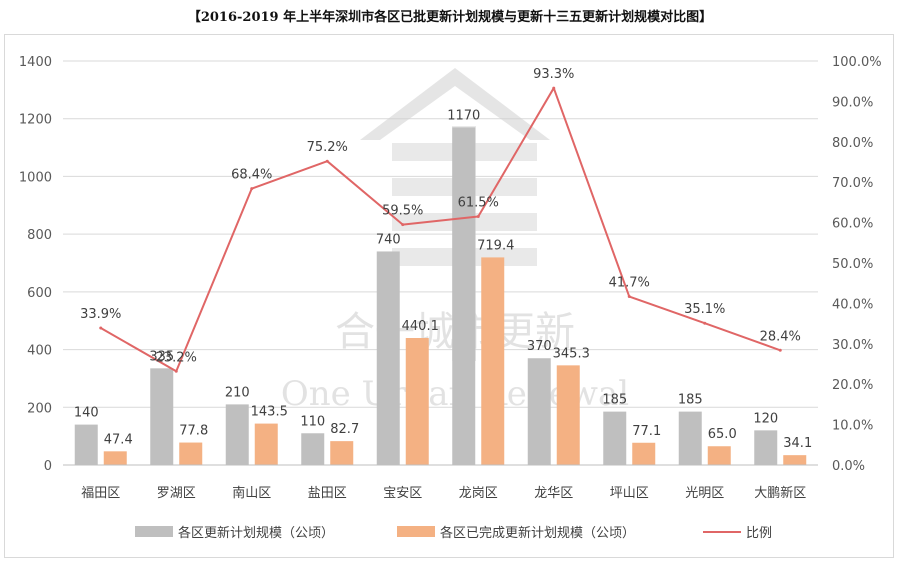  Describe the element at coordinates (852, 183) in the screenshot. I see `y-right-tick-label: 70.0%` at that location.